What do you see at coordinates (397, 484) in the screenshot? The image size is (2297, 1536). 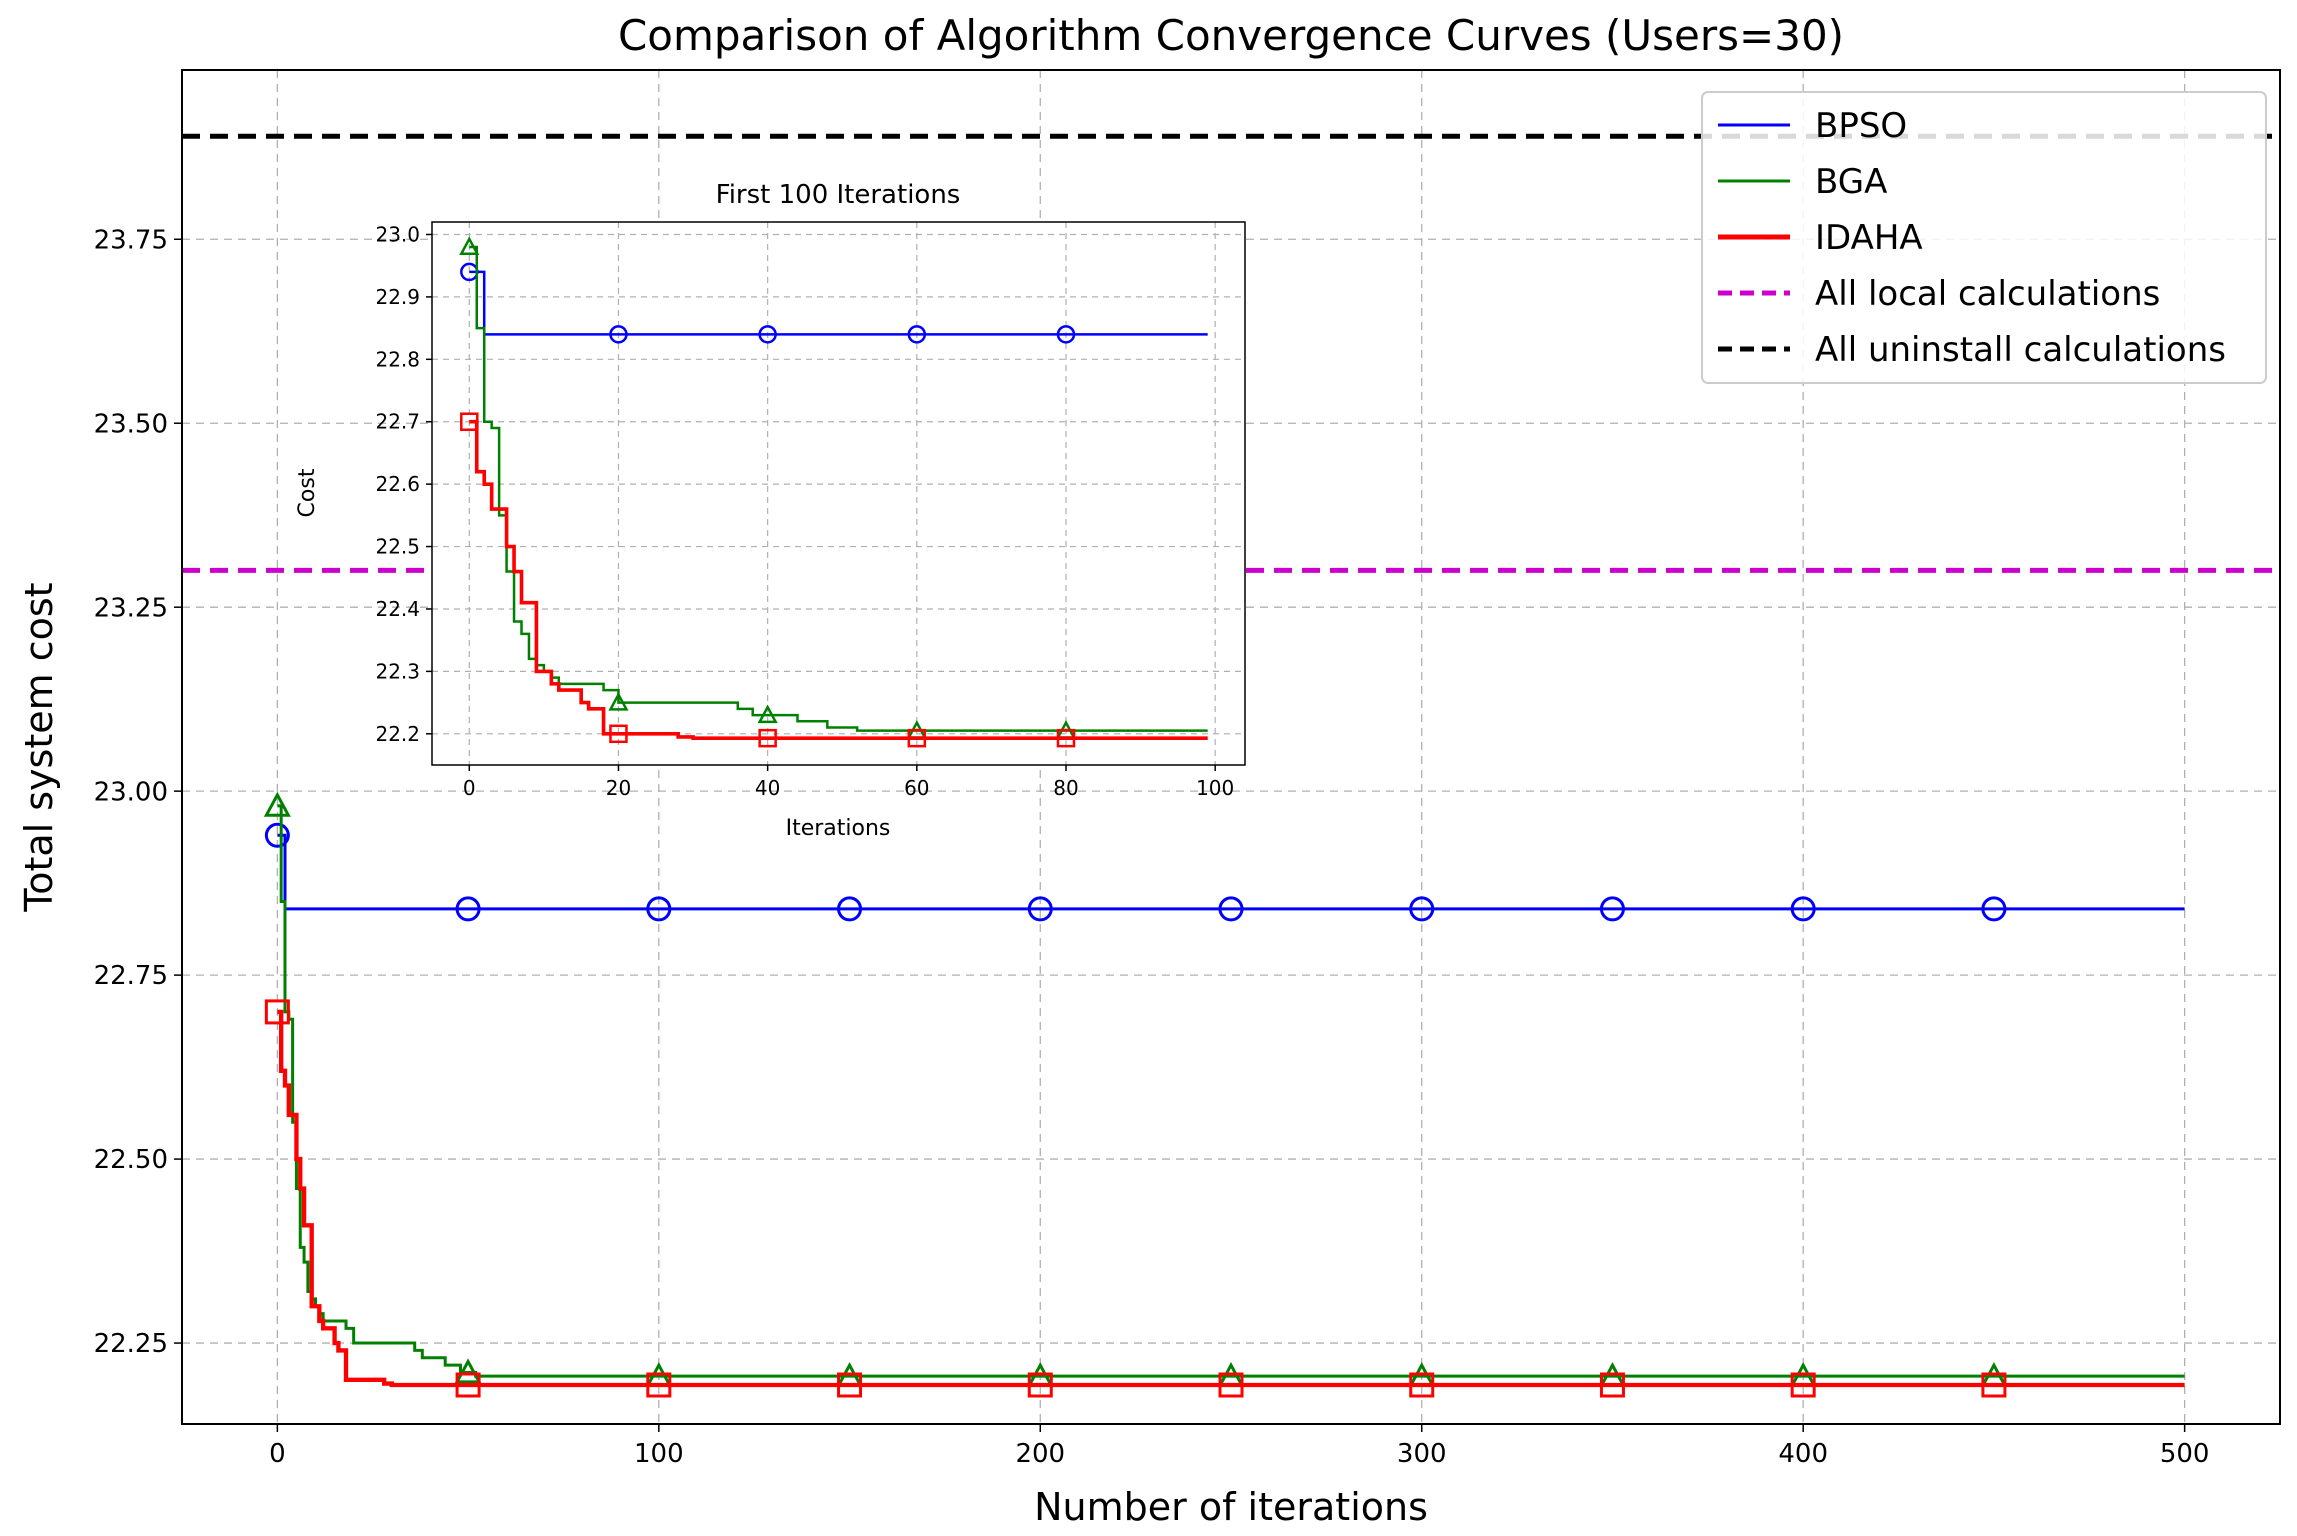 I see `y-tick-label: 22.6` at bounding box center [397, 484].